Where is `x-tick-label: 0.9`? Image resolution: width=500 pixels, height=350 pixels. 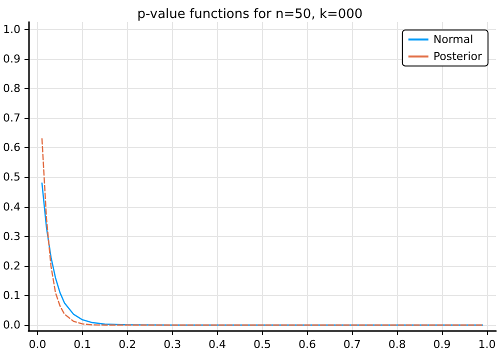
x-tick-label: 0.9 is located at coordinates (442, 344).